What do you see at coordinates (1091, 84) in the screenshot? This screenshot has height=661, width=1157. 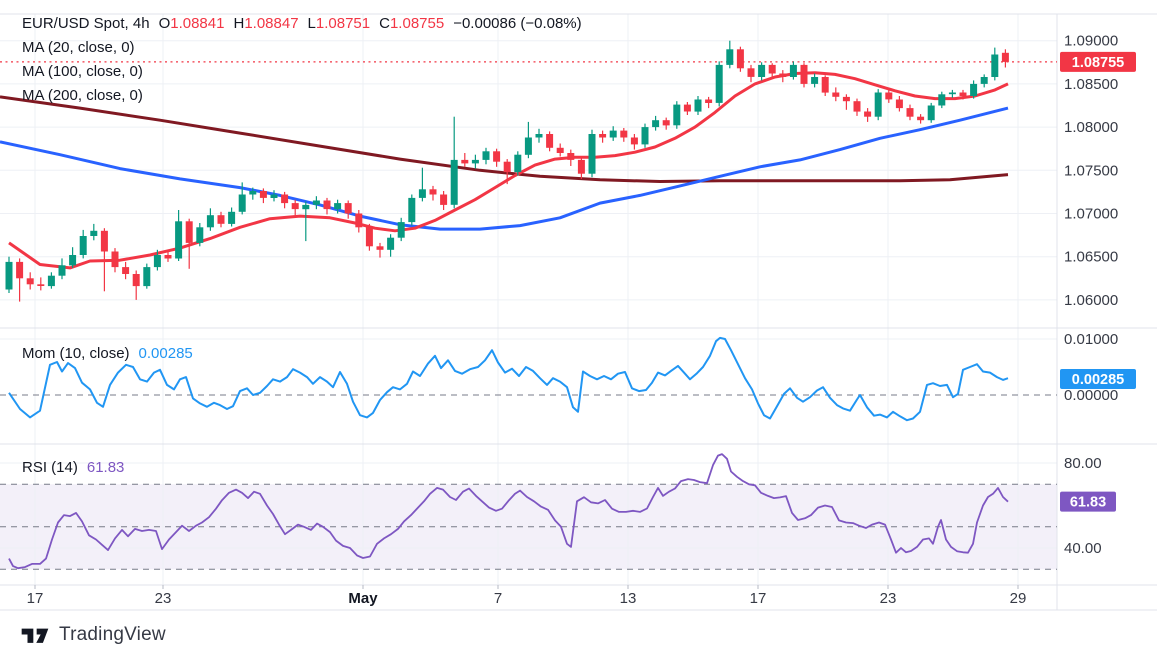 I see `axis-label: 1.08500` at bounding box center [1091, 84].